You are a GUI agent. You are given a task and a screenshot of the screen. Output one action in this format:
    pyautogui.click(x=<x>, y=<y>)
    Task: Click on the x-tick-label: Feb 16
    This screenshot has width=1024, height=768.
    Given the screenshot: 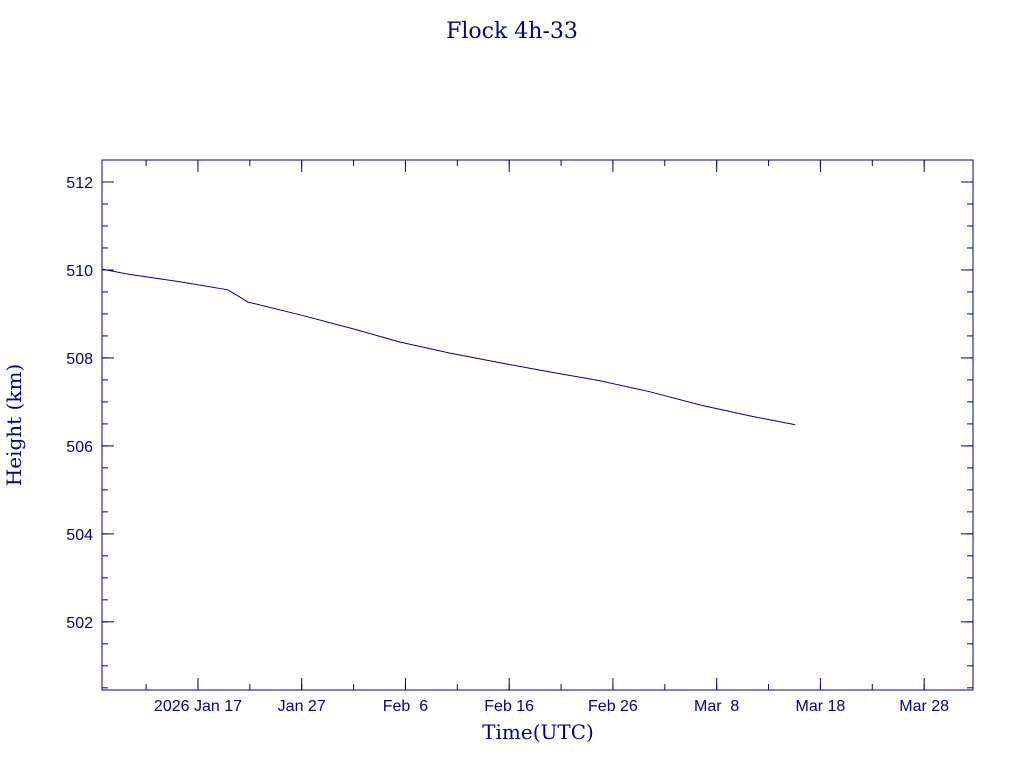 What is the action you would take?
    pyautogui.click(x=509, y=706)
    